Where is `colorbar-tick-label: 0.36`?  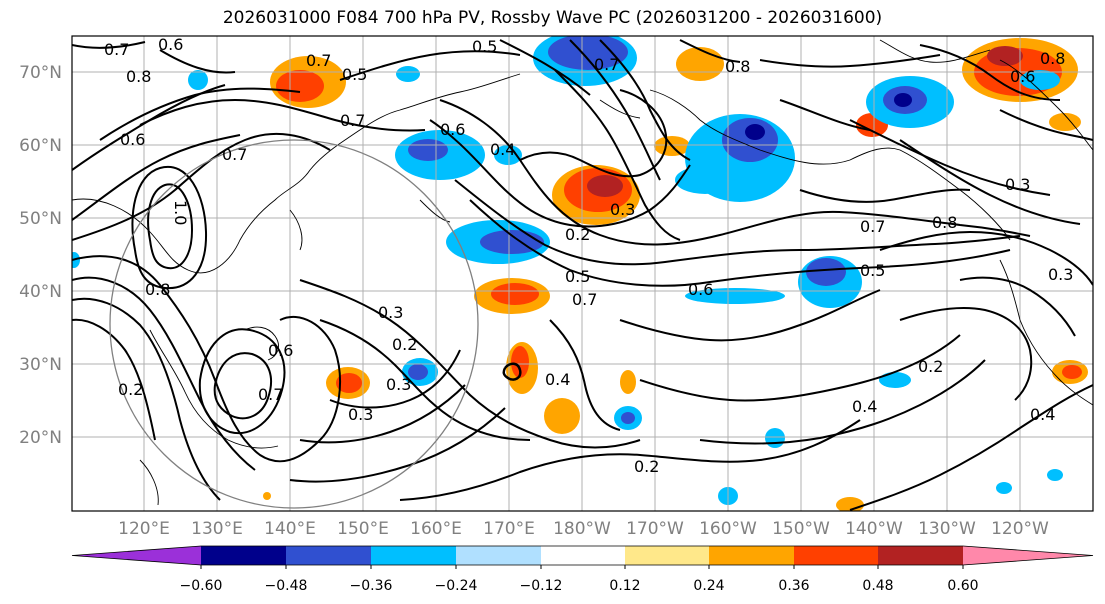 colorbar-tick-label: 0.36 is located at coordinates (793, 586).